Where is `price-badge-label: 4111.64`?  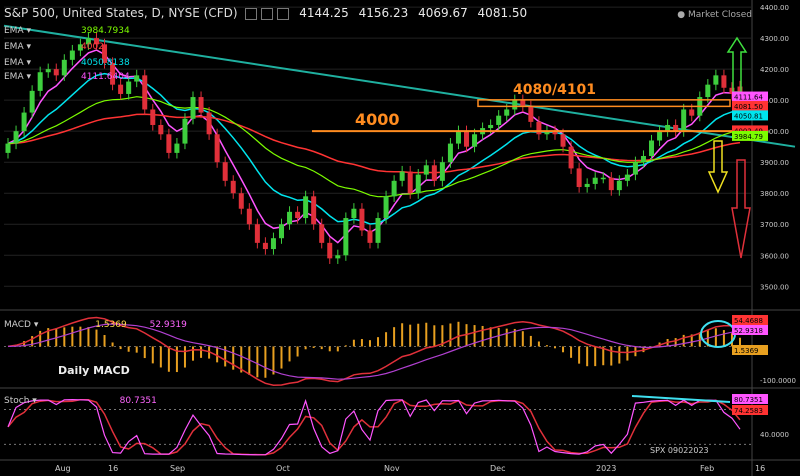 price-badge-label: 4111.64 is located at coordinates (748, 98).